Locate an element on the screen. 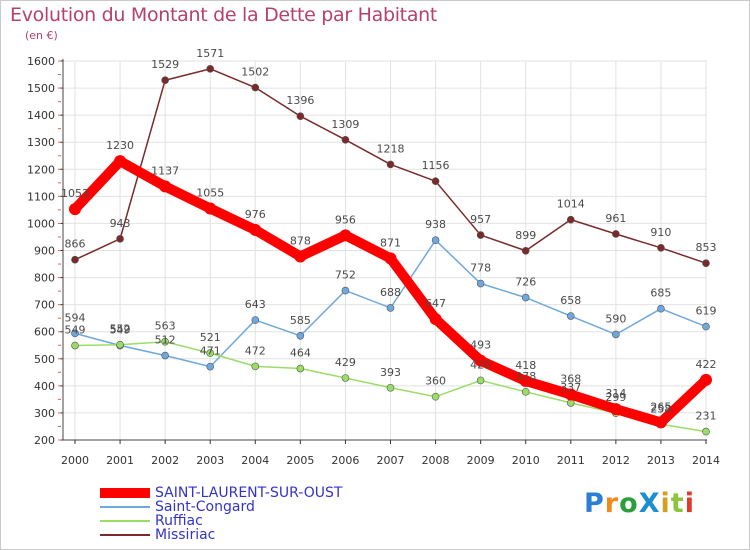 The height and width of the screenshot is (550, 750). y-tick-label: 1300 is located at coordinates (41, 142).